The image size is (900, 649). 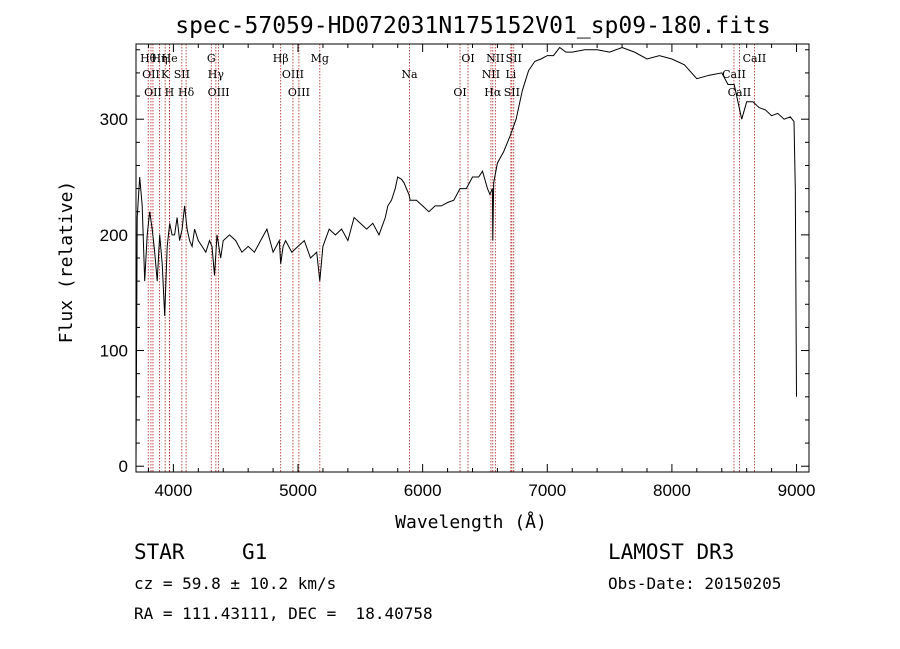 I want to click on marker-label: Hδ, so click(x=186, y=92).